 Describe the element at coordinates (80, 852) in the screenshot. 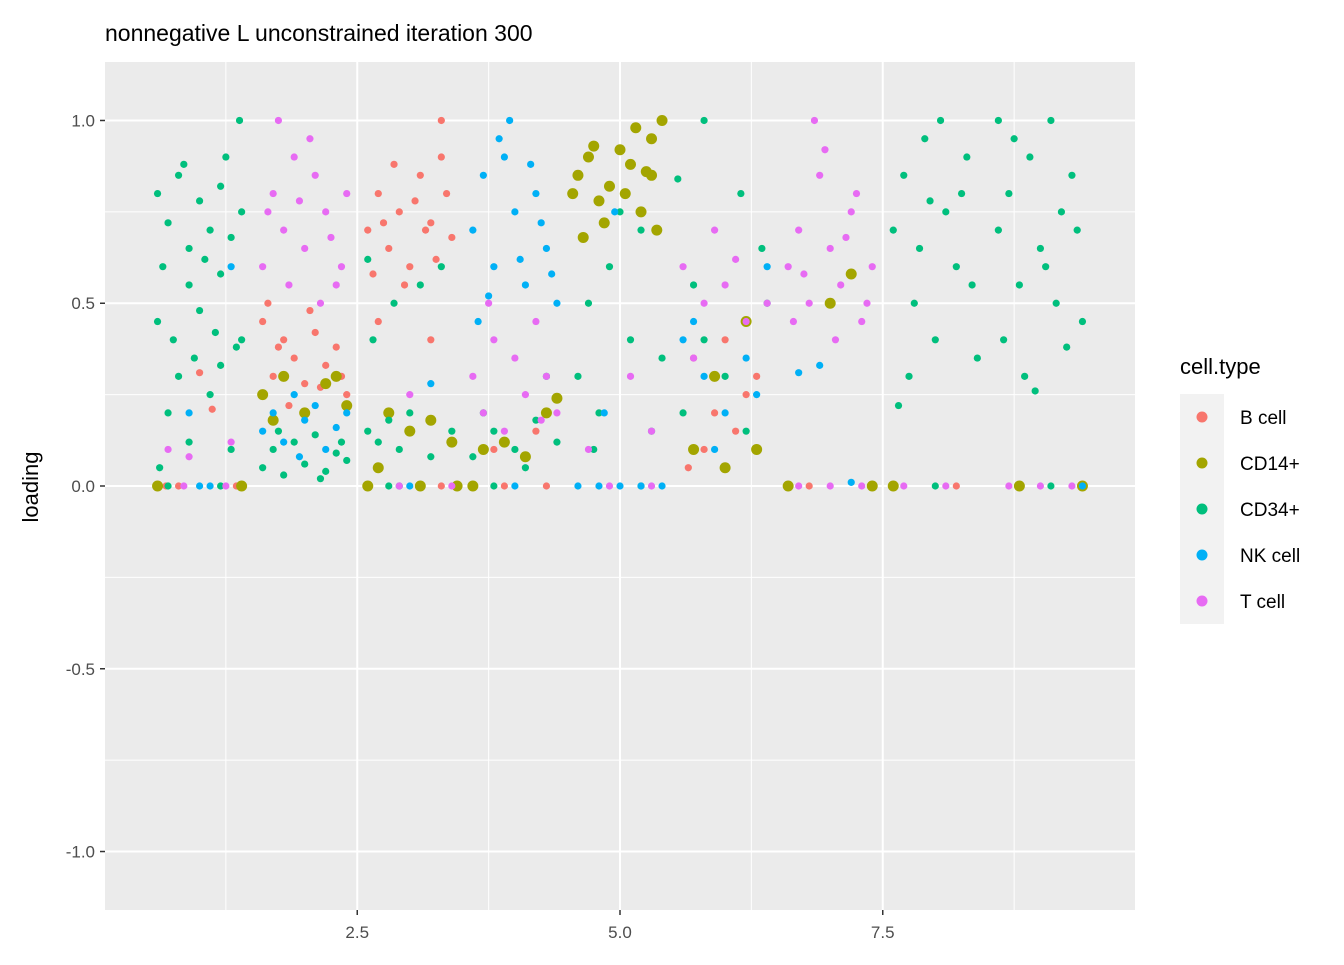

I see `y-tick-label: -1.0` at that location.